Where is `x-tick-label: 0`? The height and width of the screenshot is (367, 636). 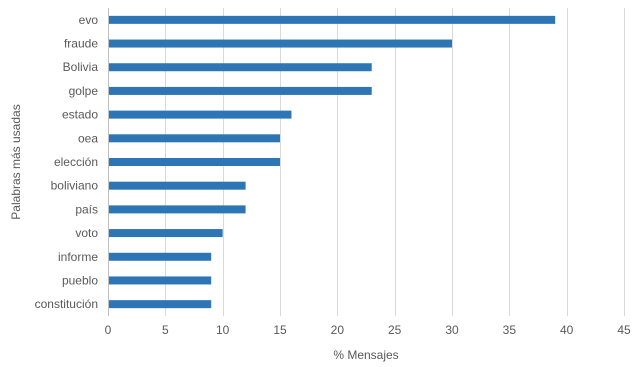
x-tick-label: 0 is located at coordinates (108, 330).